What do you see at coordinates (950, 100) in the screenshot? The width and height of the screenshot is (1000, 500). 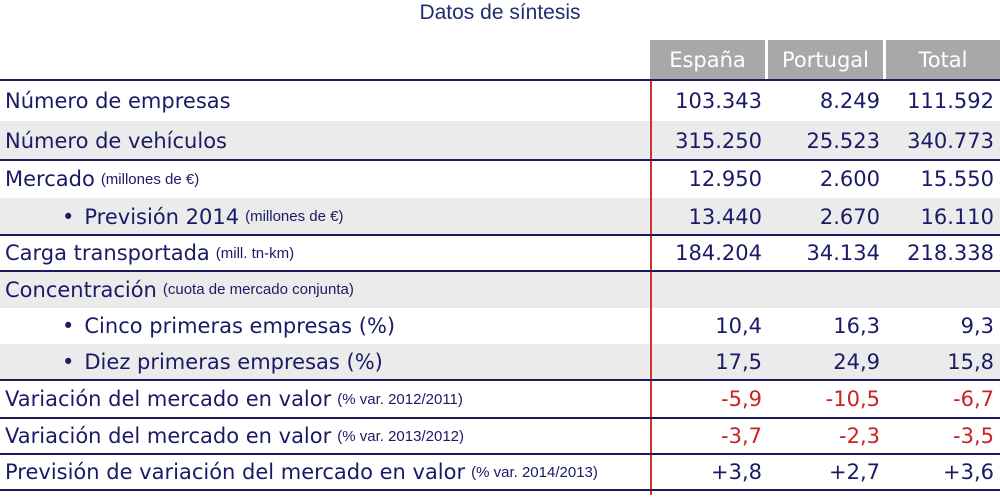 I see `cell-total: 111.592` at bounding box center [950, 100].